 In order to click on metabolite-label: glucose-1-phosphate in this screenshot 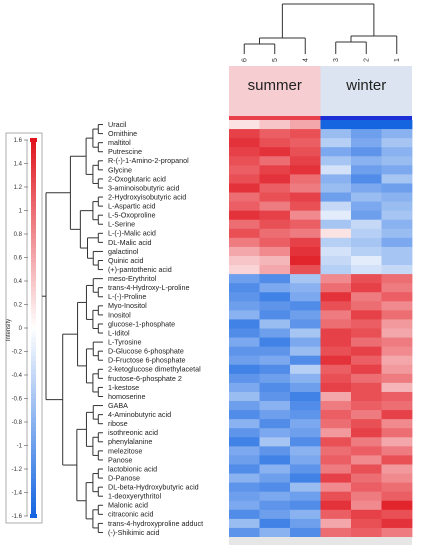, I will do `click(141, 323)`.